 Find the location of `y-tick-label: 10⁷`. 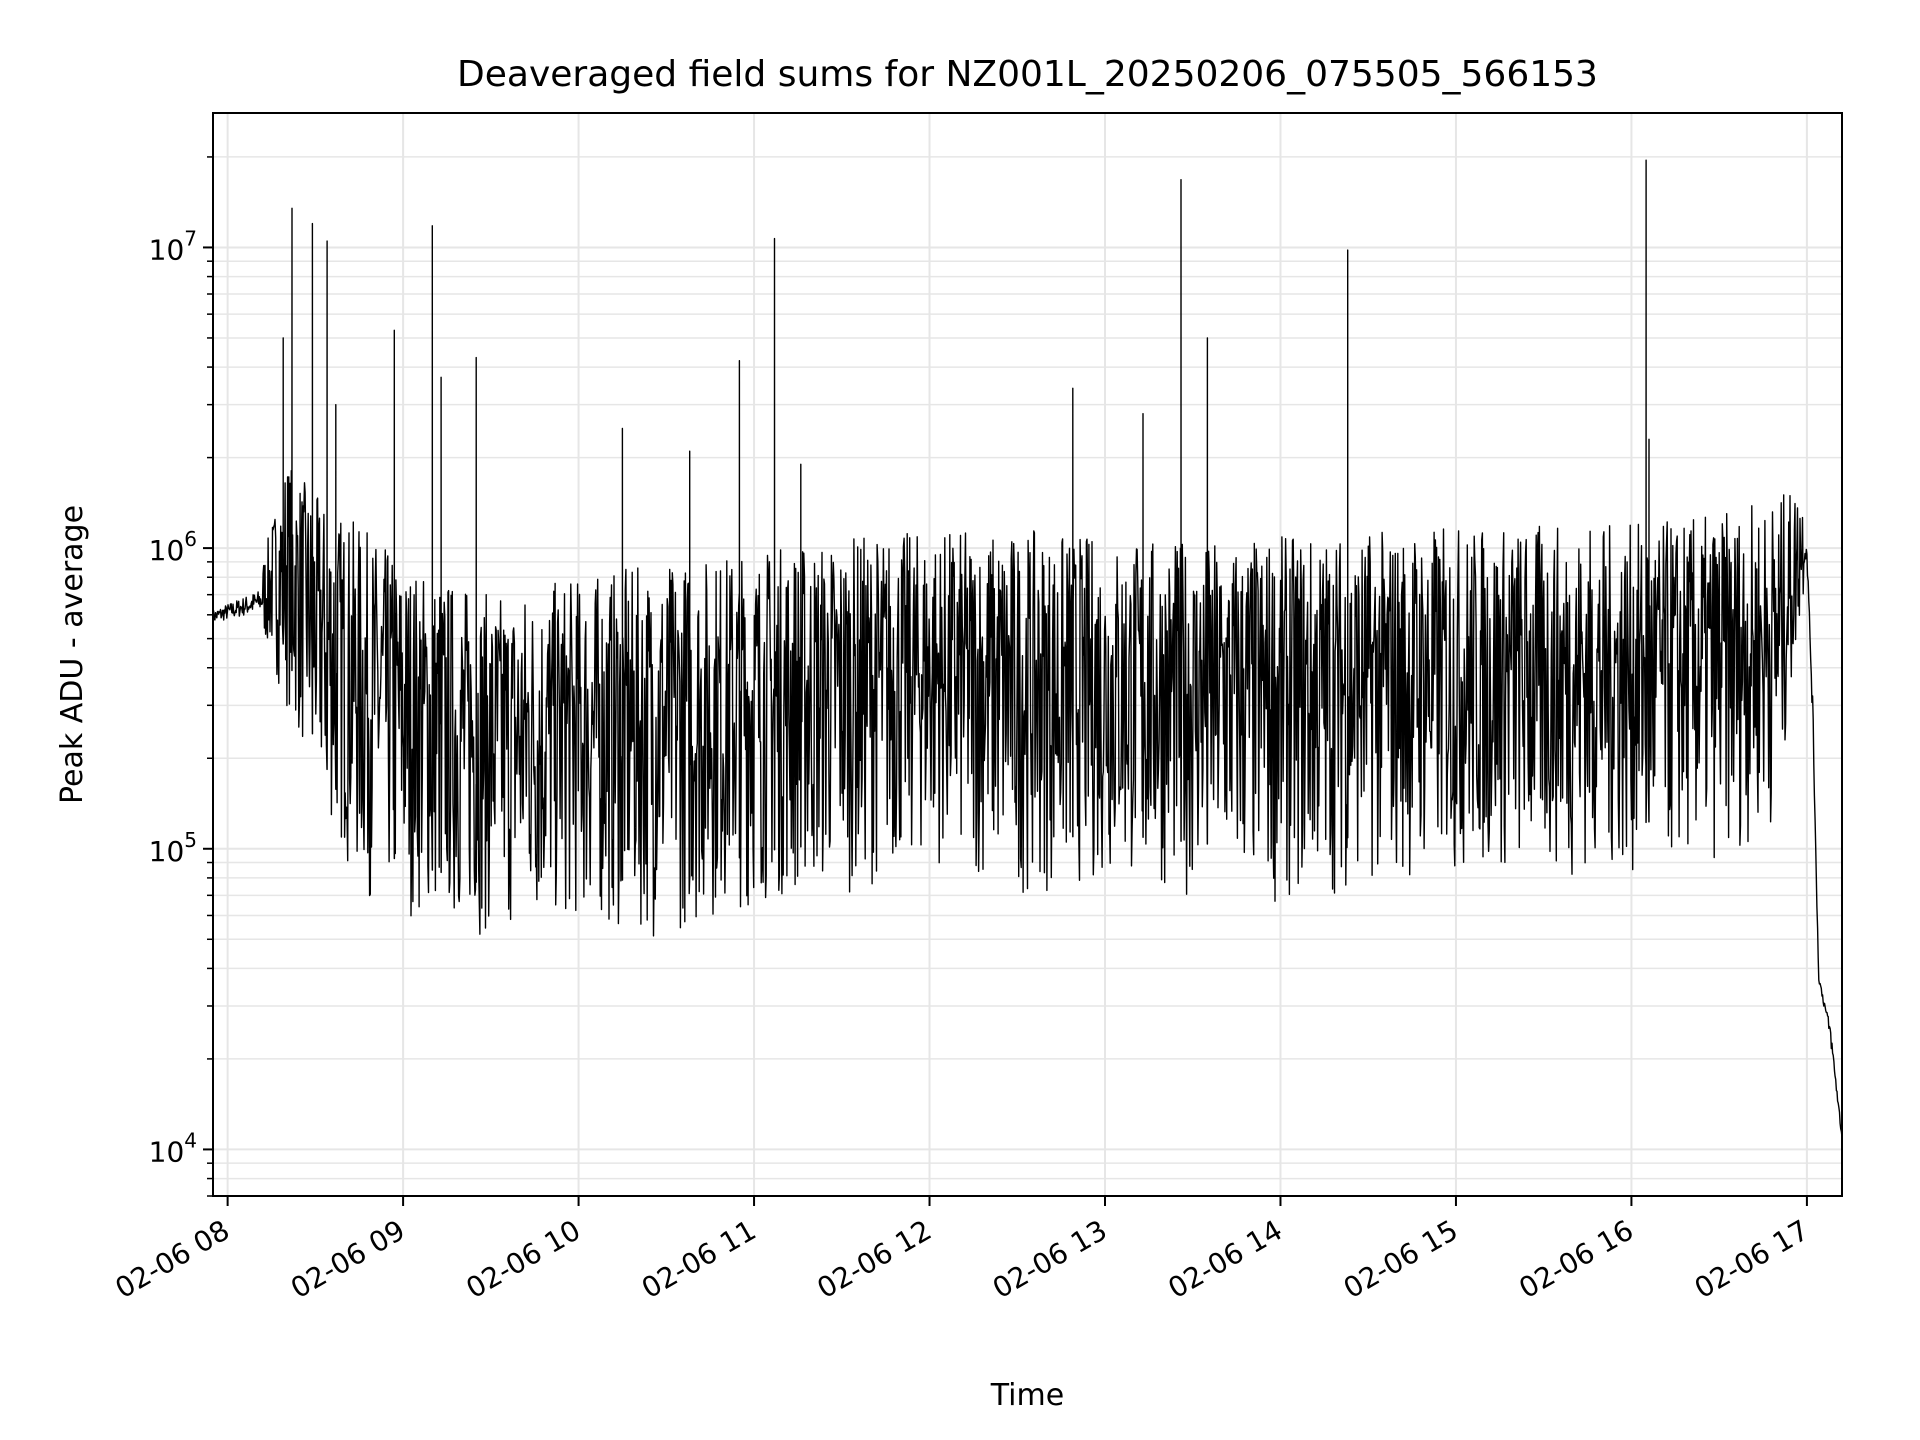

y-tick-label: 10⁷ is located at coordinates (173, 246).